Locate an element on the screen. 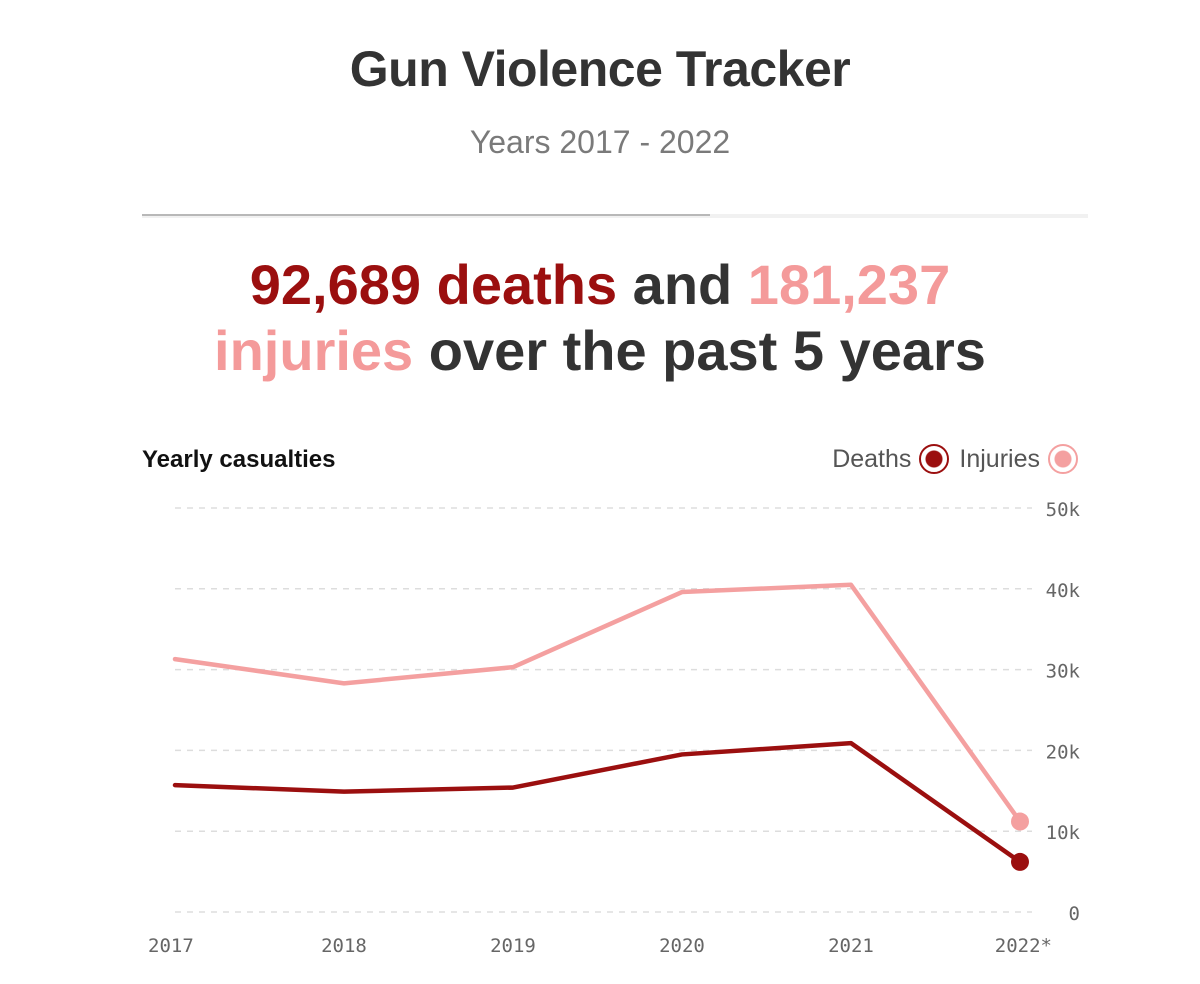 Image resolution: width=1200 pixels, height=984 pixels. data-point-injuries-2020 is located at coordinates (682, 592).